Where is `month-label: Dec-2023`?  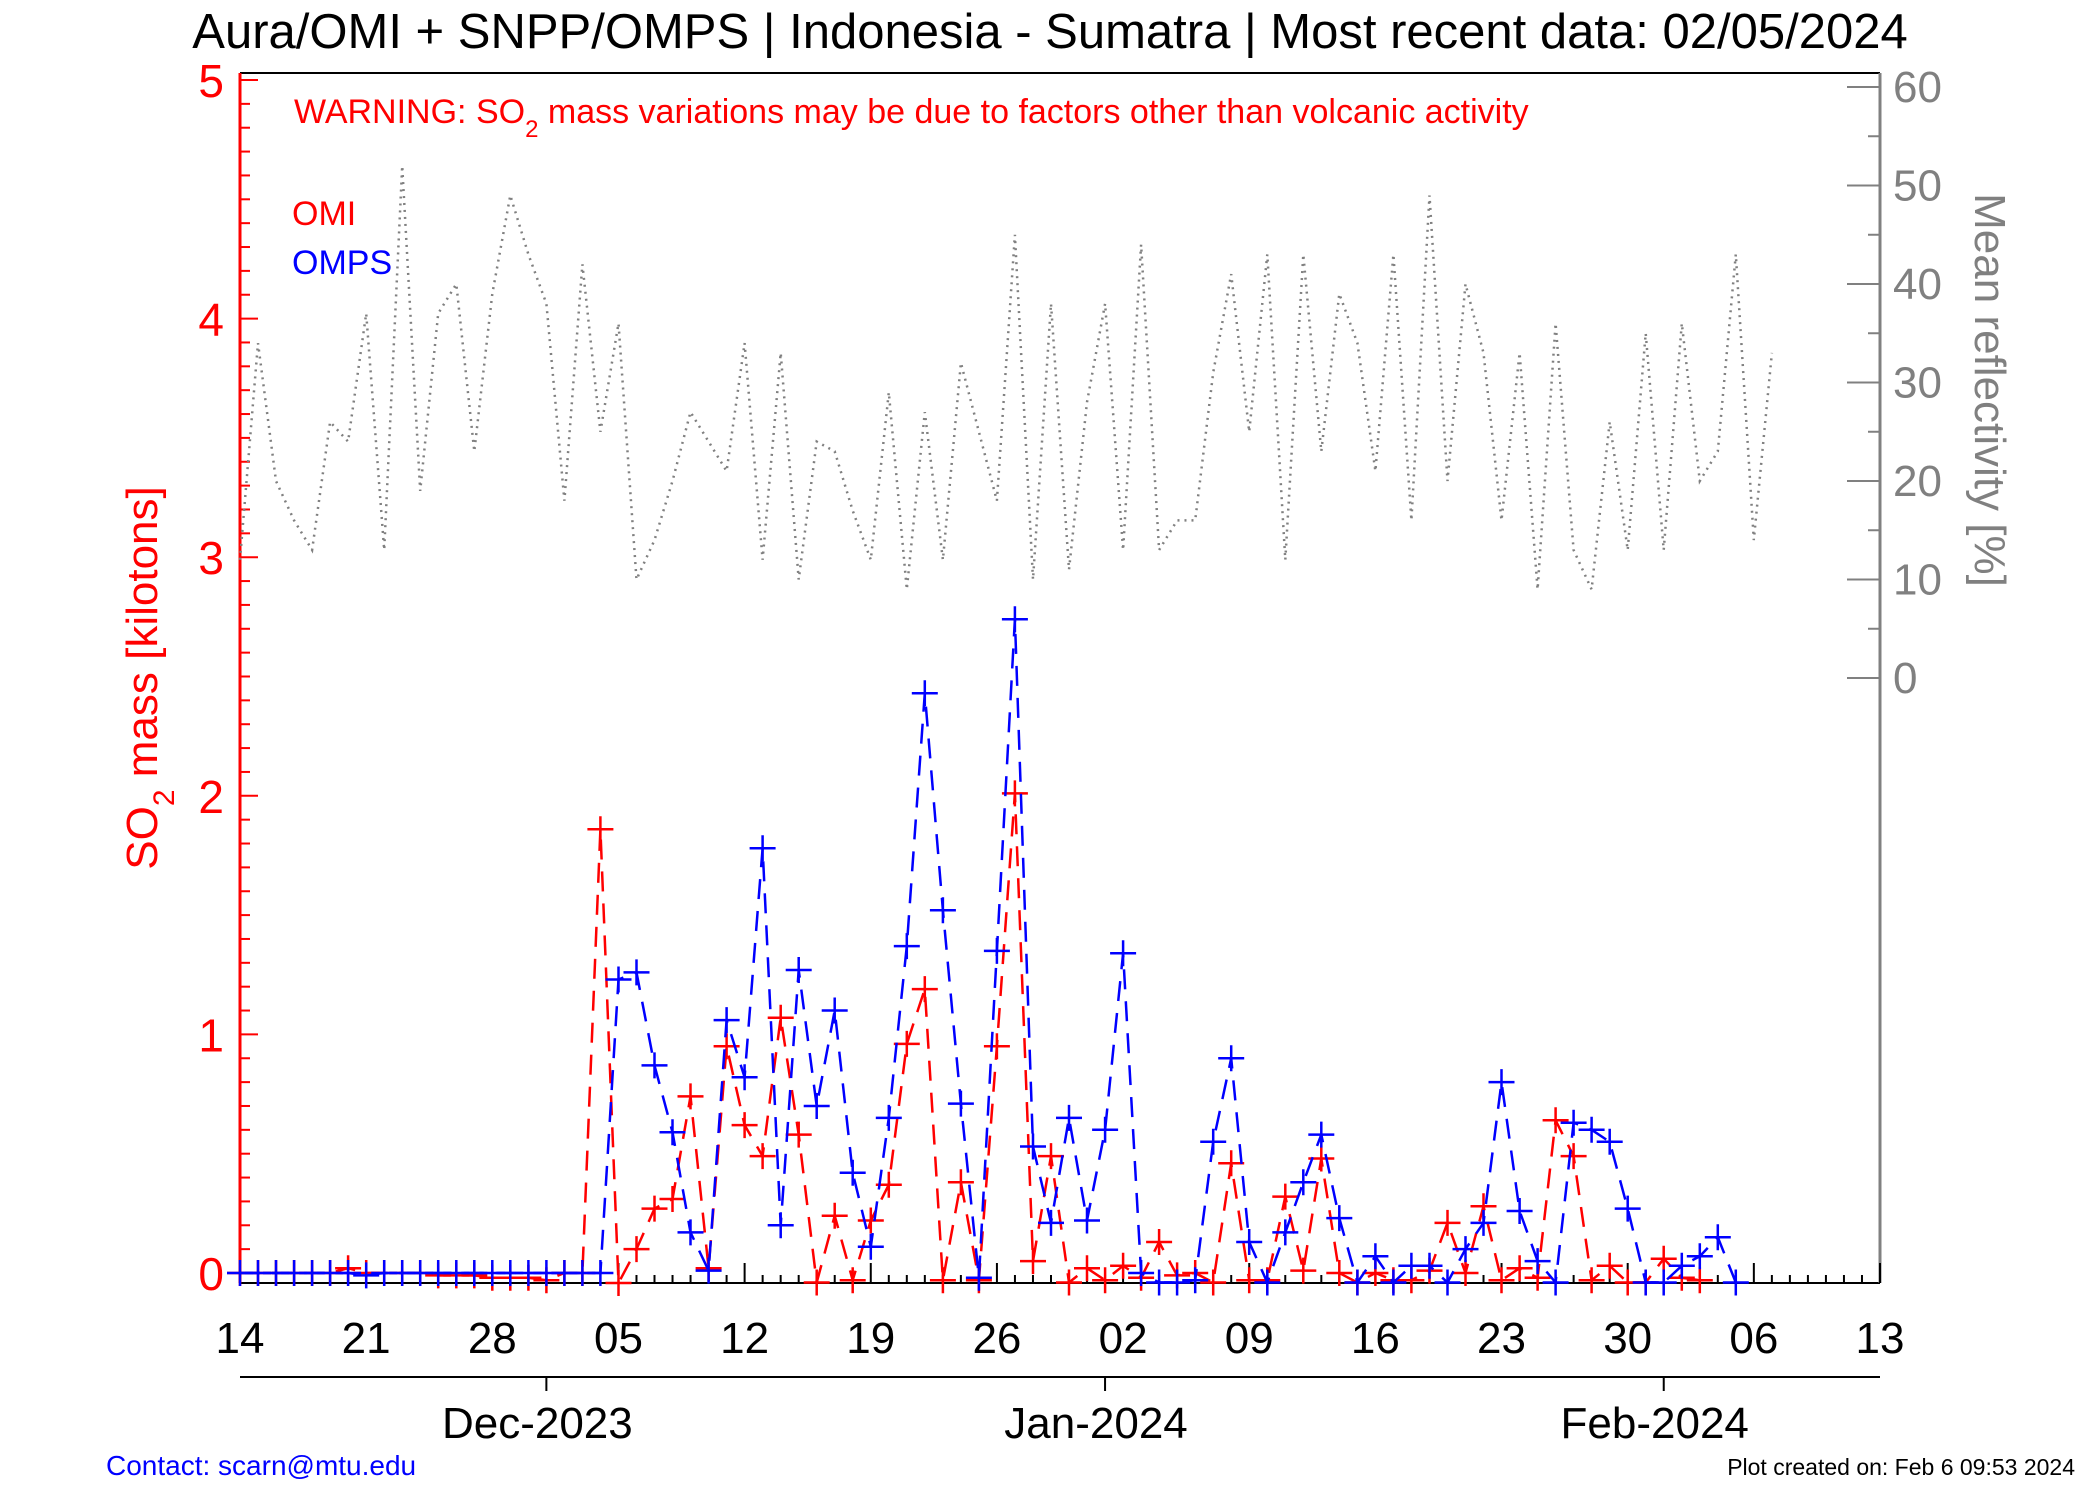
month-label: Dec-2023 is located at coordinates (537, 1423).